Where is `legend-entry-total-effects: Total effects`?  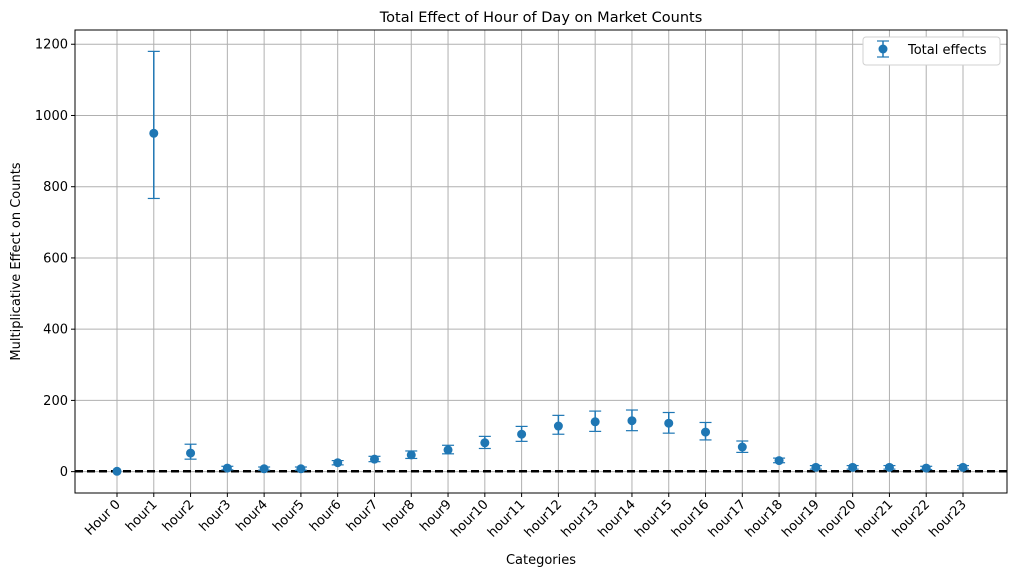 legend-entry-total-effects: Total effects is located at coordinates (947, 50).